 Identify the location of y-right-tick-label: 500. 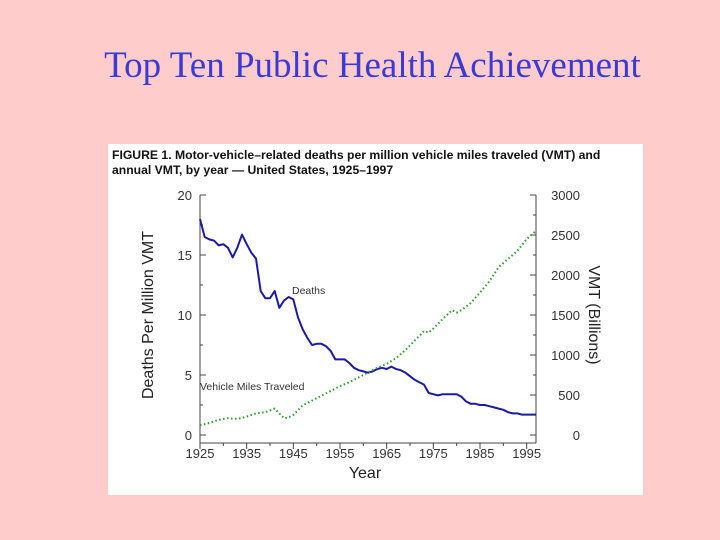
(569, 395).